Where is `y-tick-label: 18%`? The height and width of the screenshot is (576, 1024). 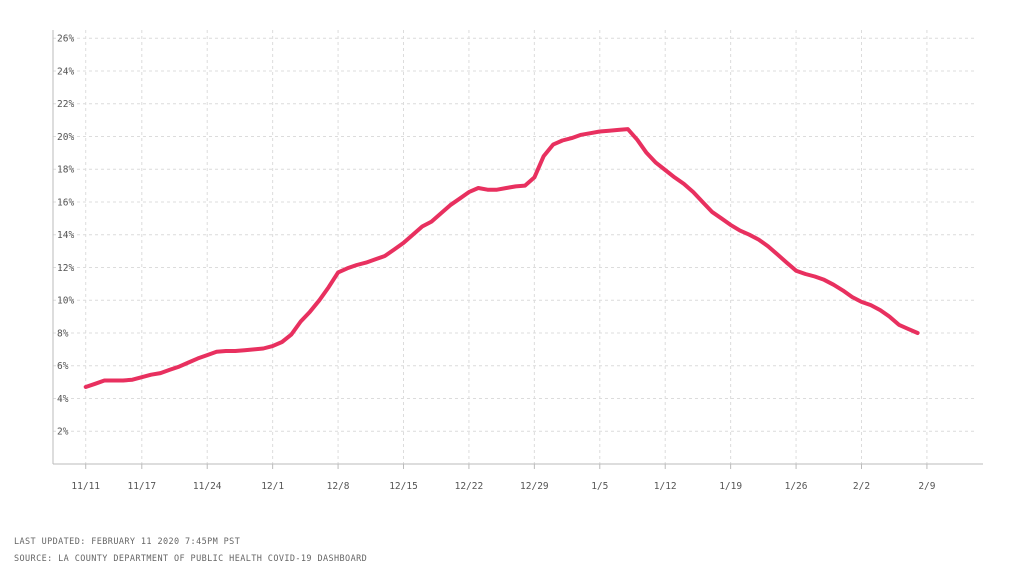
y-tick-label: 18% is located at coordinates (65, 170).